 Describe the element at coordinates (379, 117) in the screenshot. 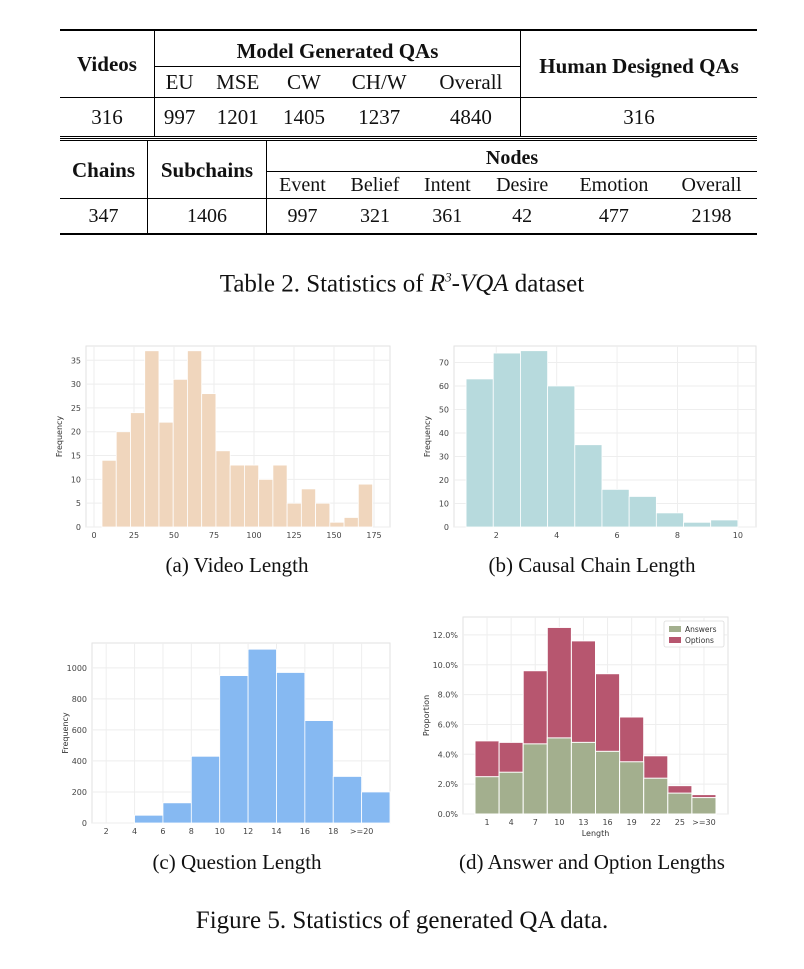

I see `cell-chw: 1237` at that location.